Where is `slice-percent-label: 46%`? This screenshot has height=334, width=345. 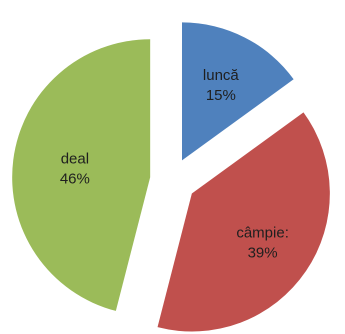
slice-percent-label: 46% is located at coordinates (75, 179).